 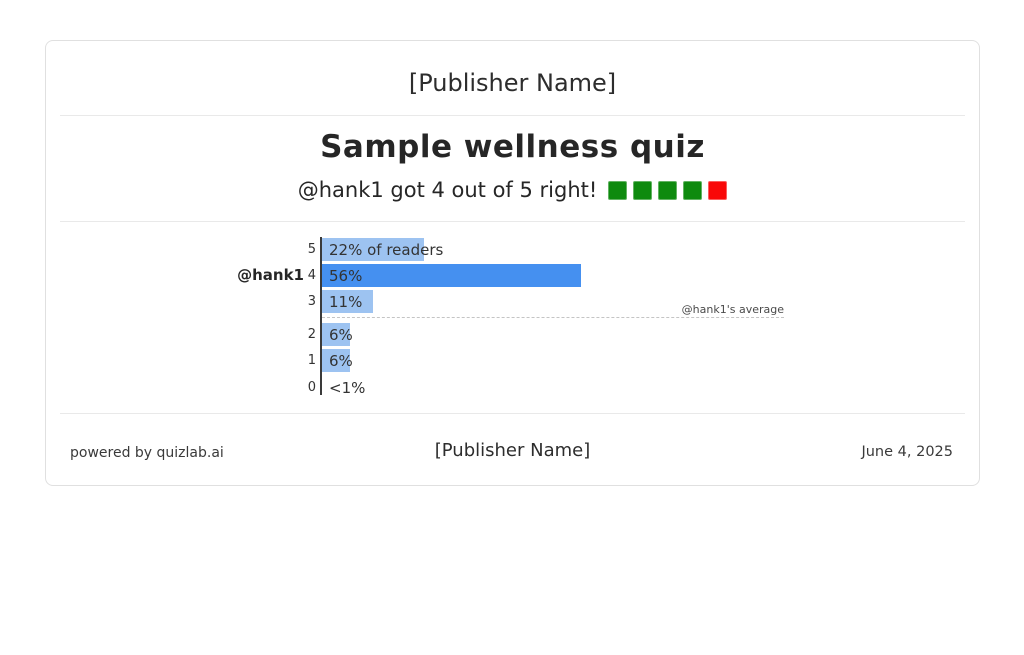 What do you see at coordinates (321, 316) in the screenshot?
I see `y-axis` at bounding box center [321, 316].